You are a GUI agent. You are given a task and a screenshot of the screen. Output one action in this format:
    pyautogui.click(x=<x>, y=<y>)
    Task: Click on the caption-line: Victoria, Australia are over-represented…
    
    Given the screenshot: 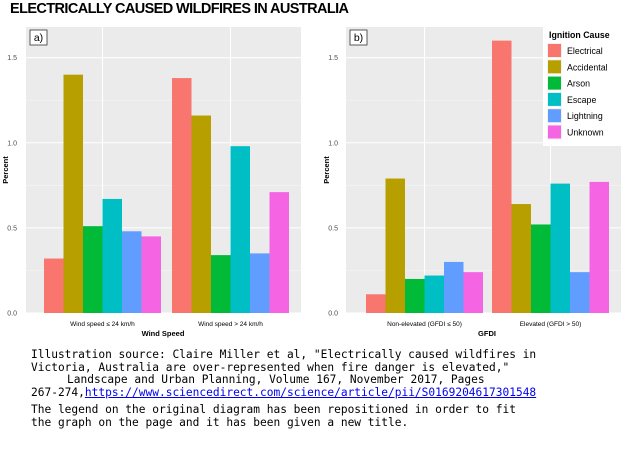 What is the action you would take?
    pyautogui.click(x=270, y=367)
    